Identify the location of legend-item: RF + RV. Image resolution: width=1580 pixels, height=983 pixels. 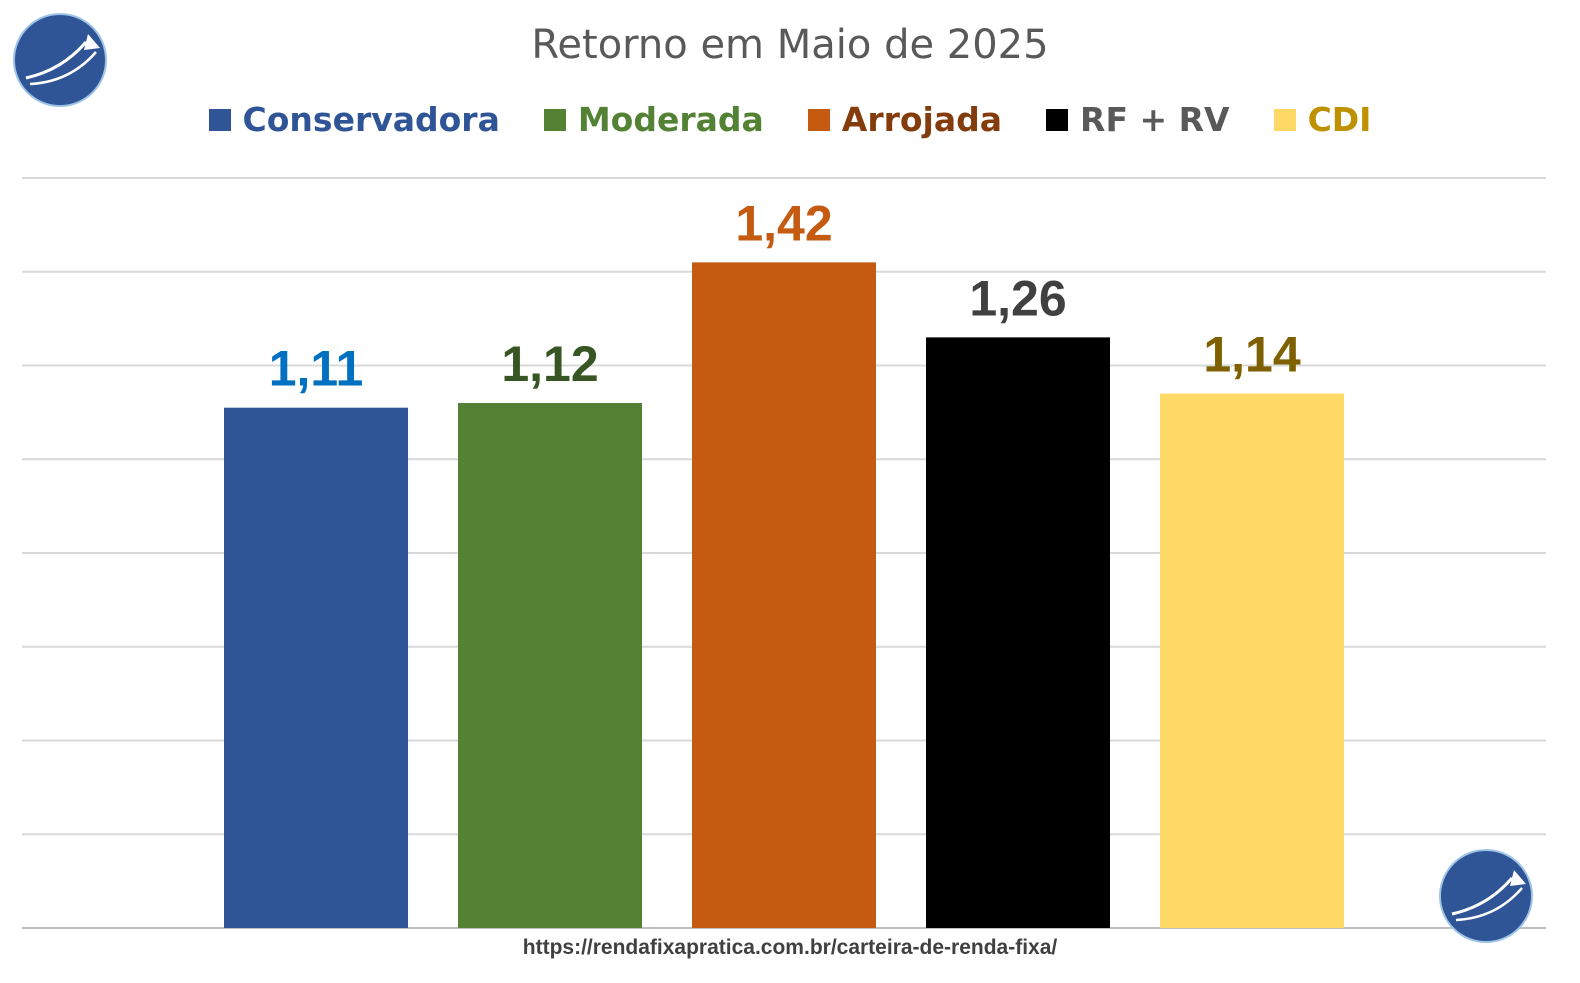
(1138, 119).